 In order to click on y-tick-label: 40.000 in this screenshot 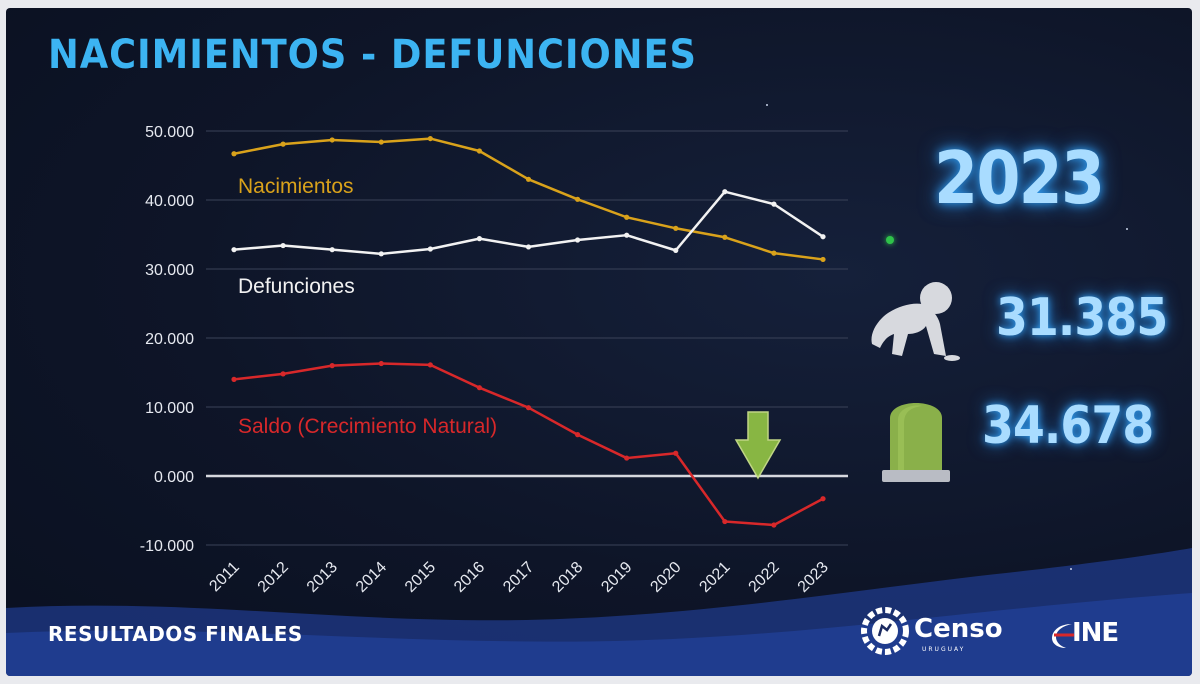, I will do `click(169, 201)`.